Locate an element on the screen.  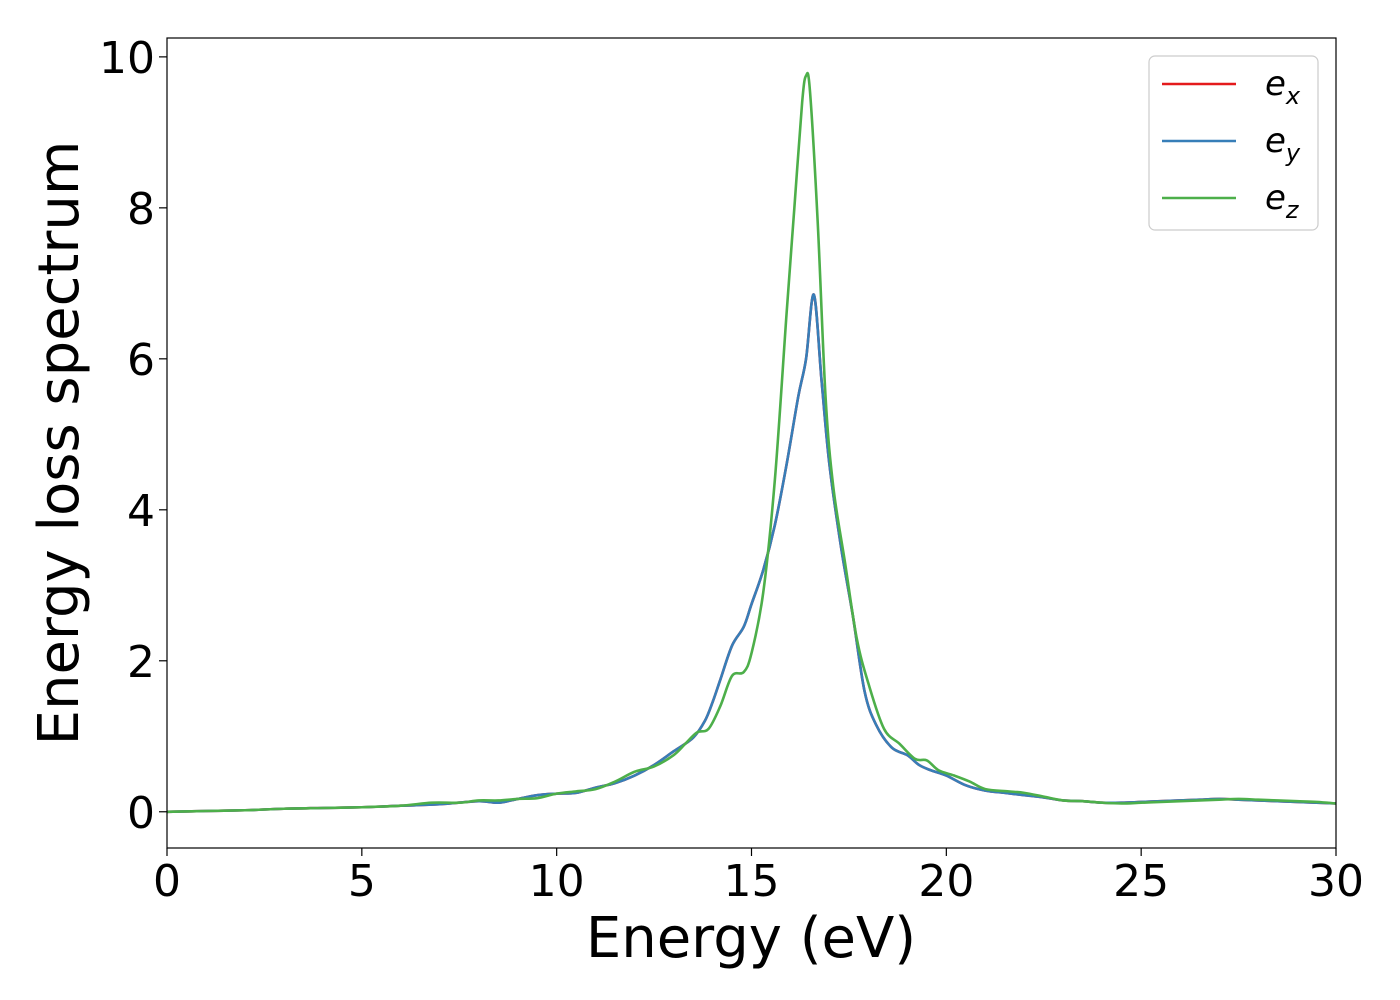
x-tick-label: 0 is located at coordinates (167, 881).